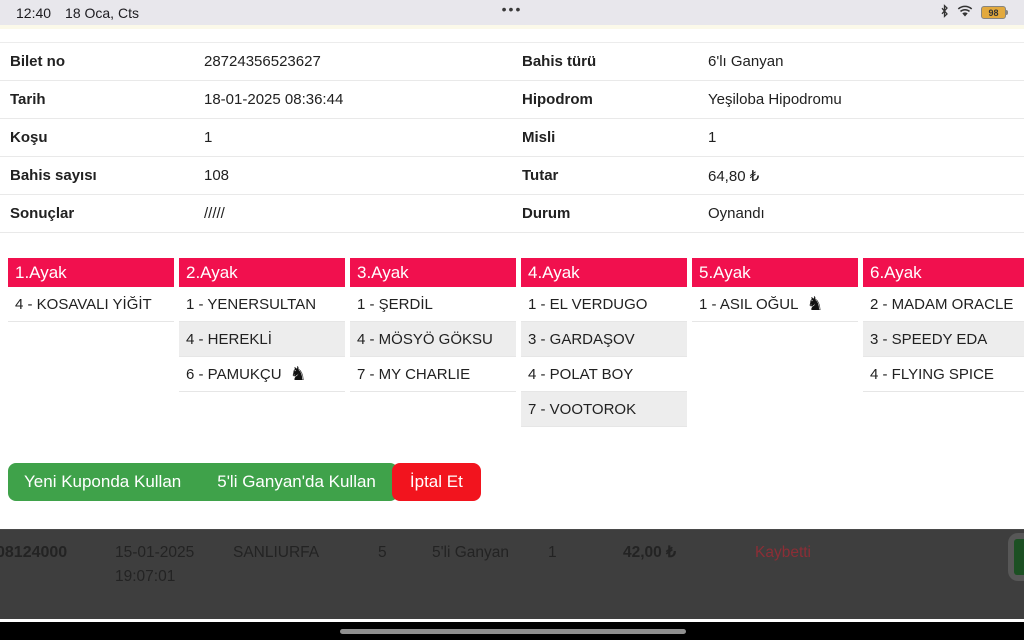 The width and height of the screenshot is (1024, 640). I want to click on leg-header: 3.Ayak, so click(433, 272).